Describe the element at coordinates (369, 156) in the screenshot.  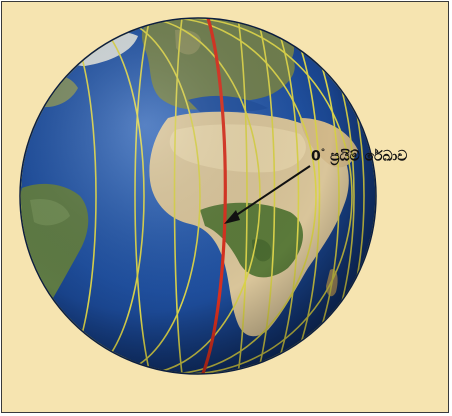
I see `label-text: ප්‍රයිම් රේඛාව` at that location.